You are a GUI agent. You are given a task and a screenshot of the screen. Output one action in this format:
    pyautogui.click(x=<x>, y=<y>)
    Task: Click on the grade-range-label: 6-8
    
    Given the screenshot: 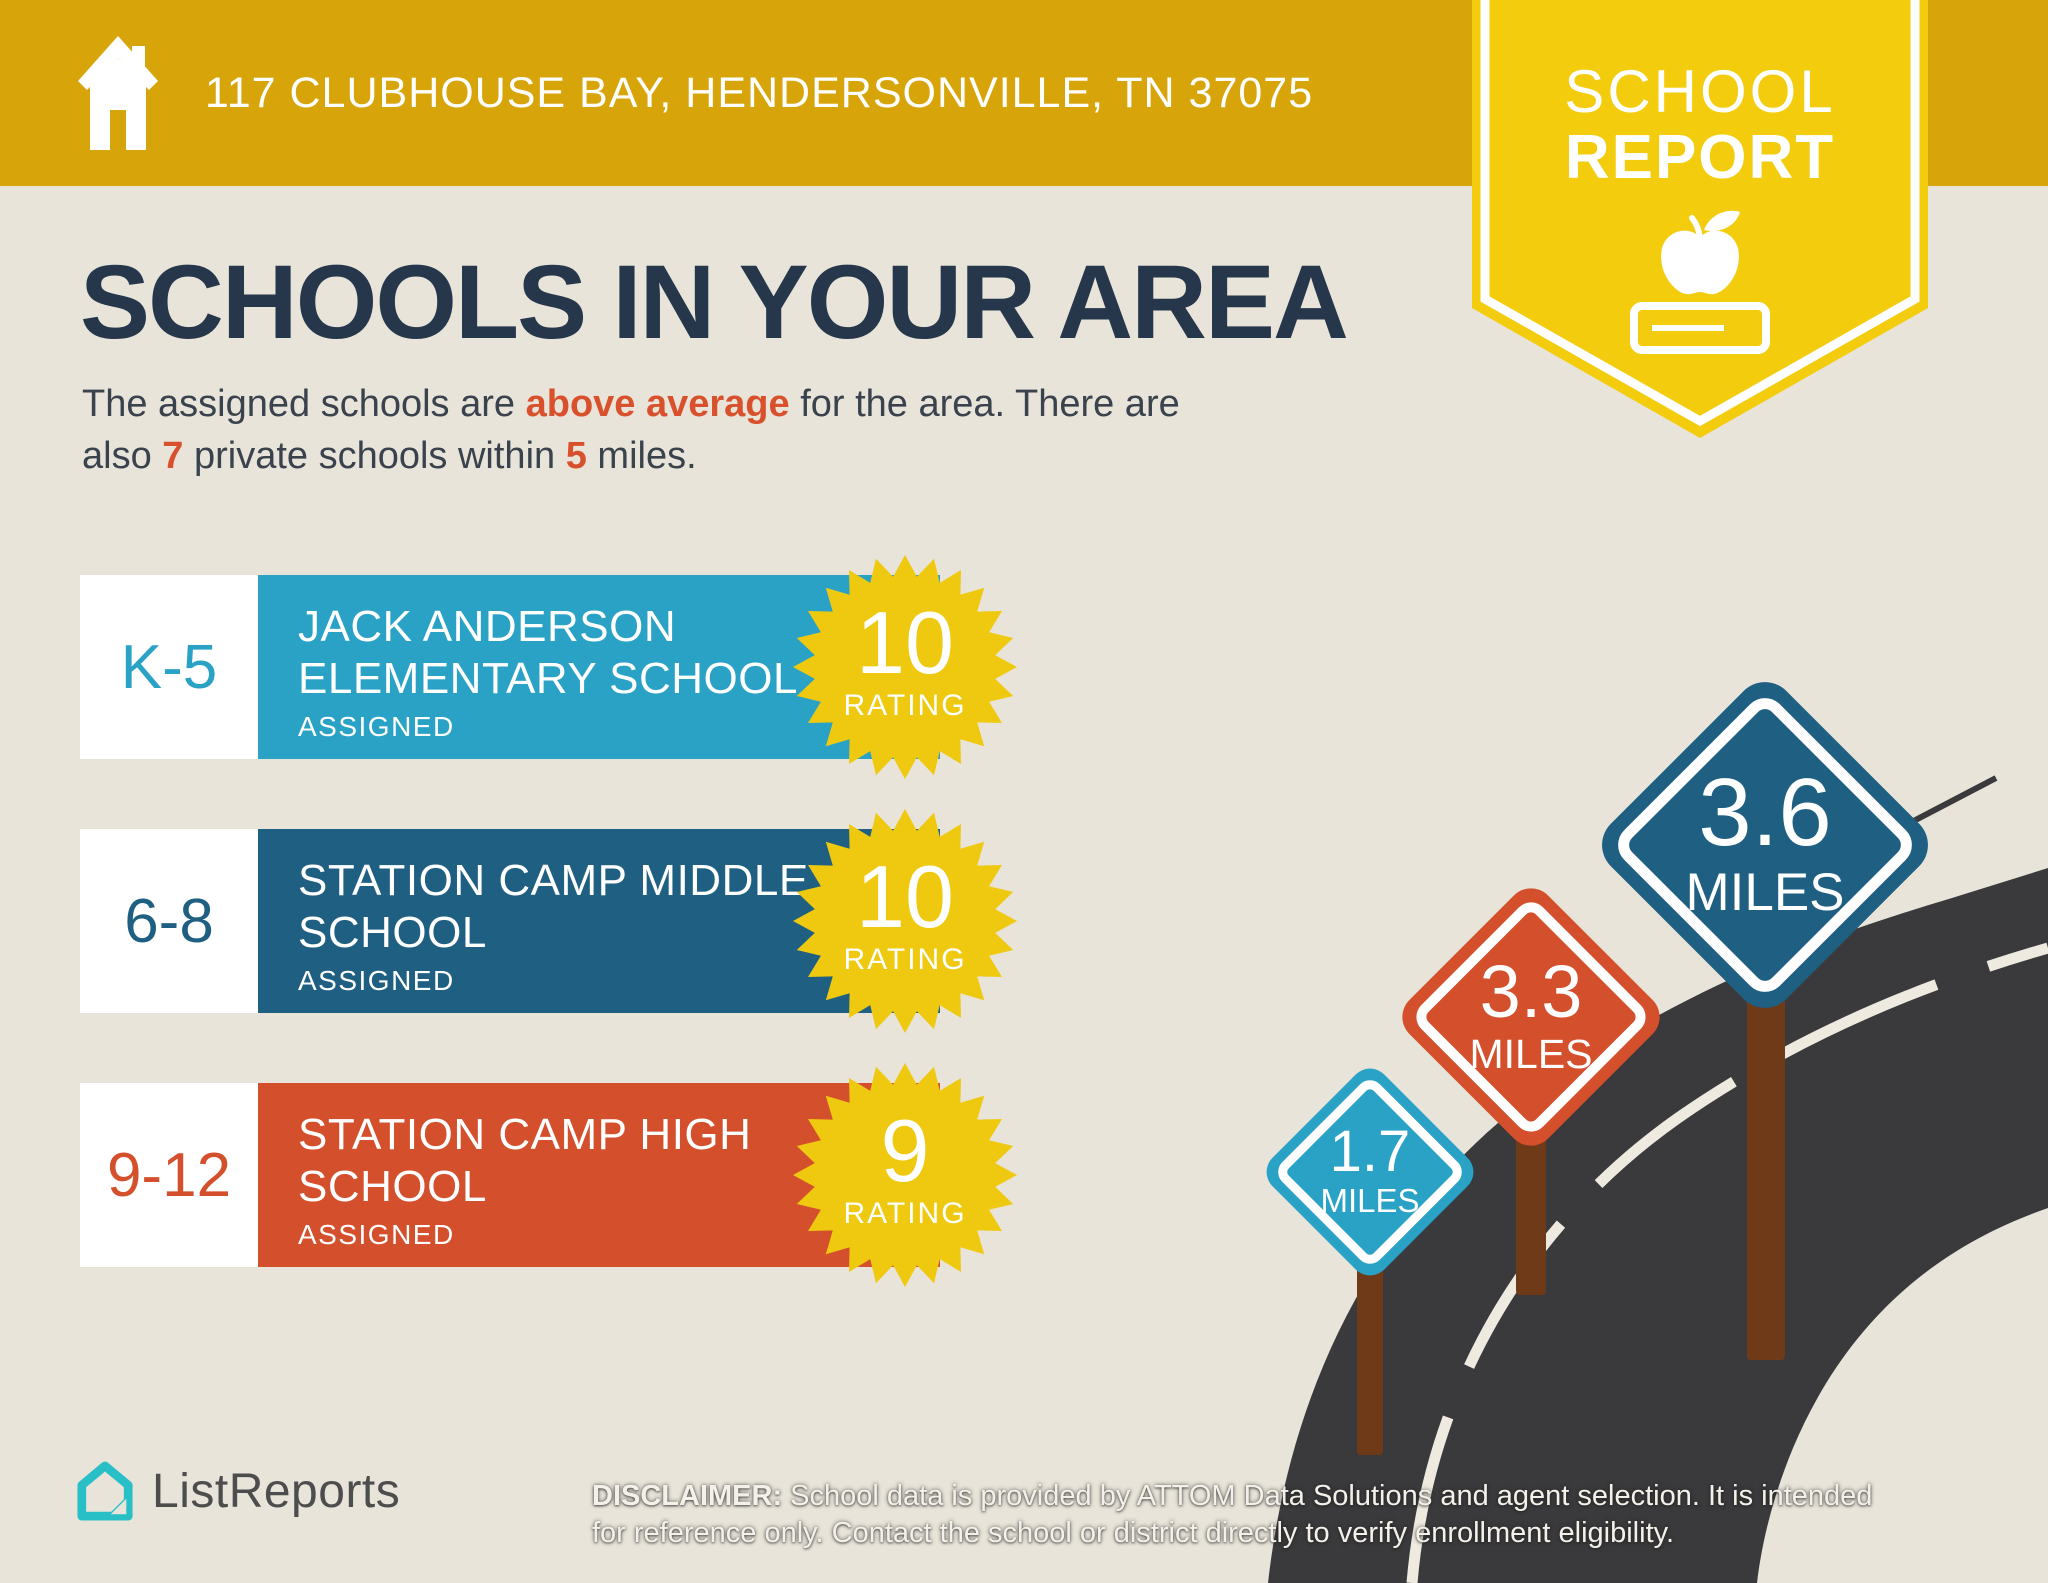 What is the action you would take?
    pyautogui.click(x=169, y=921)
    